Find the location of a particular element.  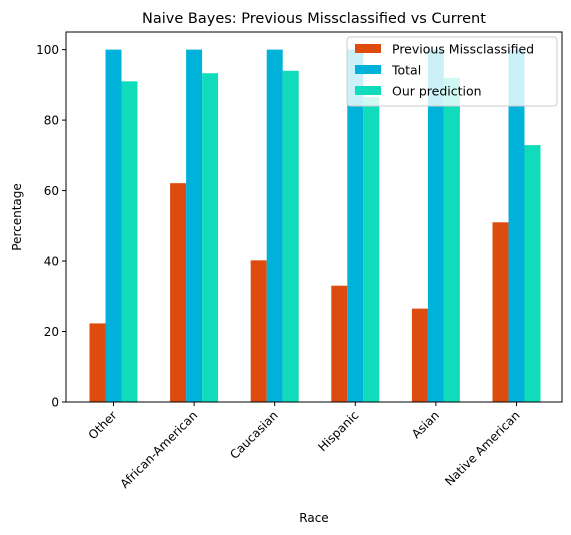

legend-label-3: Our prediction is located at coordinates (437, 91).